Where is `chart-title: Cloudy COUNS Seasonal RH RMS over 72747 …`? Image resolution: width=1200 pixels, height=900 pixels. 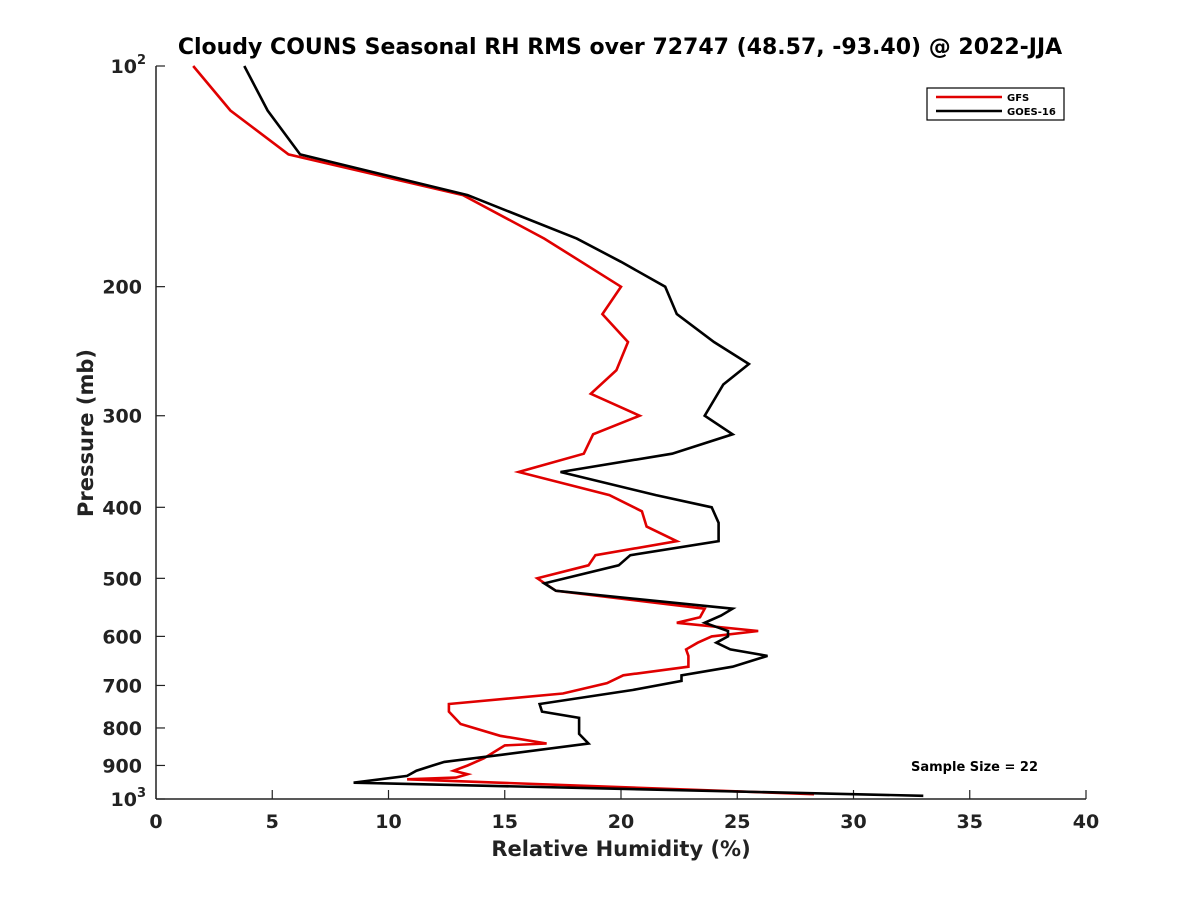
chart-title: Cloudy COUNS Seasonal RH RMS over 72747 … is located at coordinates (620, 47).